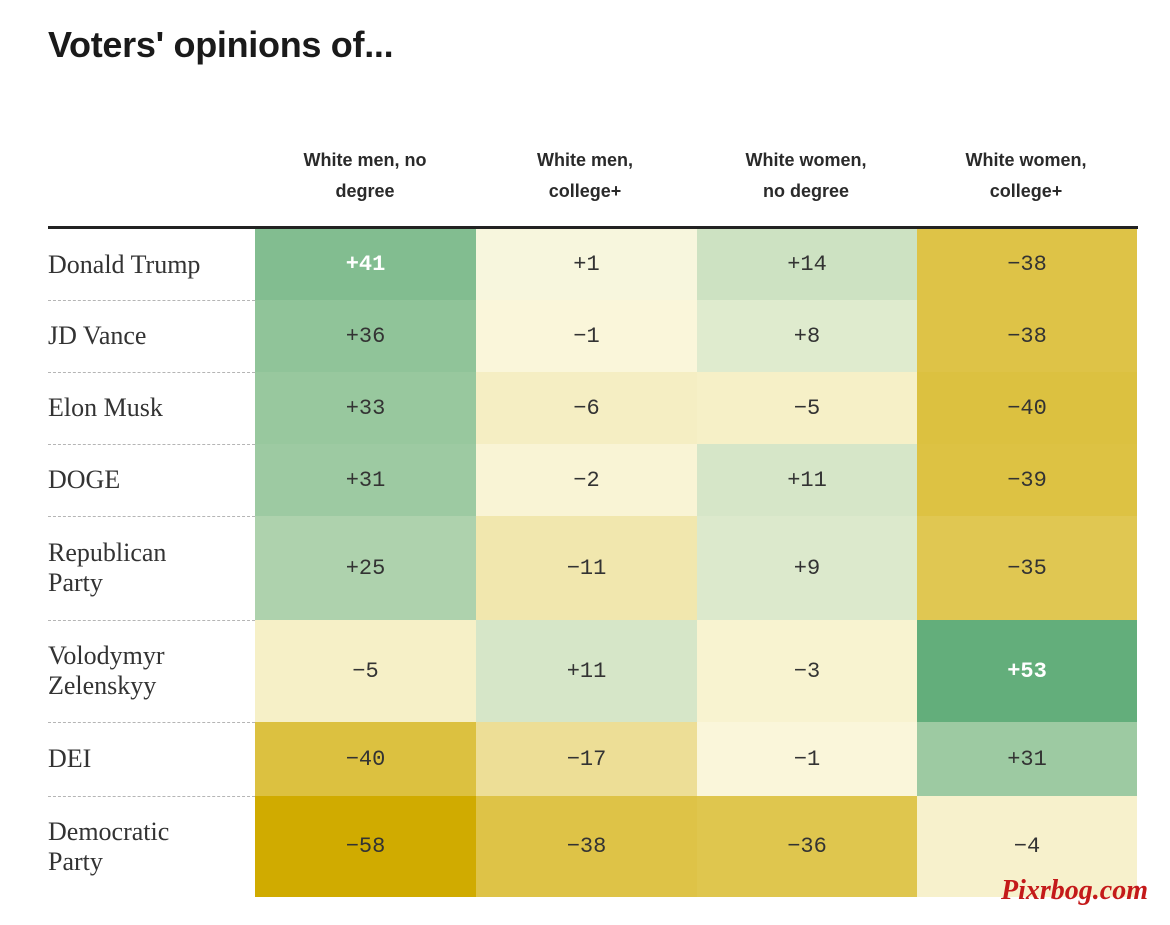 Image resolution: width=1170 pixels, height=925 pixels. I want to click on row-label-text: DOGE, so click(84, 480).